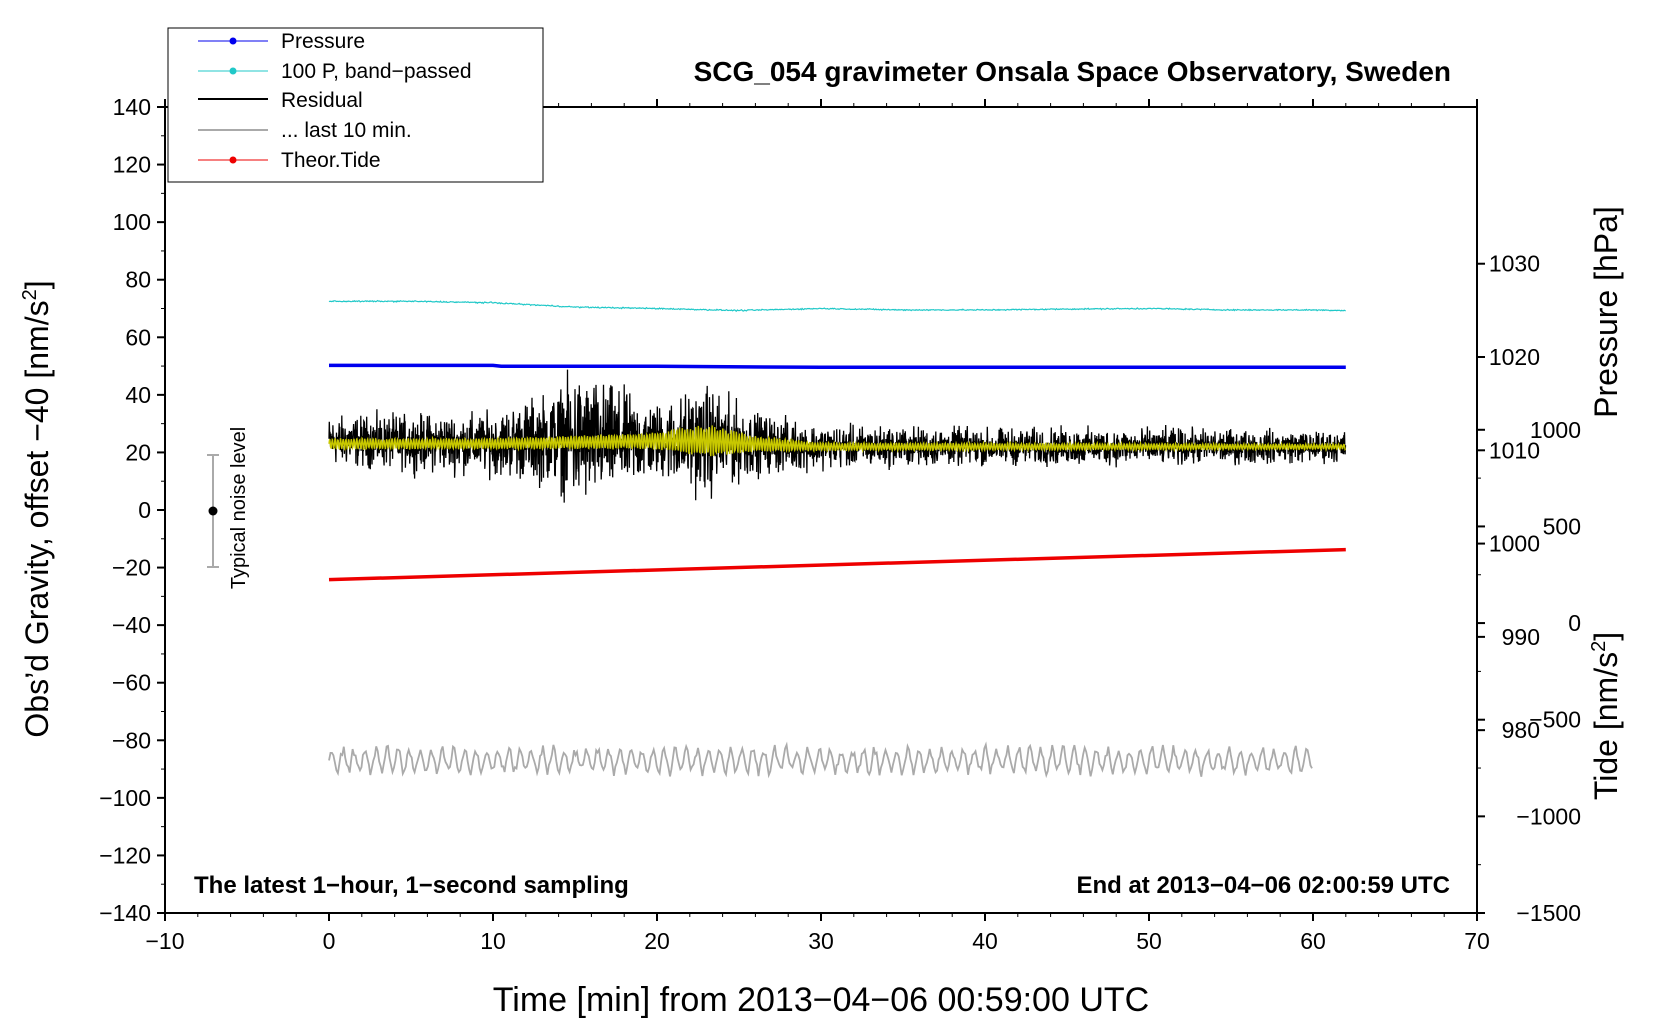 Image resolution: width=1660 pixels, height=1020 pixels. Describe the element at coordinates (1521, 730) in the screenshot. I see `pressure-tick-label: 980` at that location.